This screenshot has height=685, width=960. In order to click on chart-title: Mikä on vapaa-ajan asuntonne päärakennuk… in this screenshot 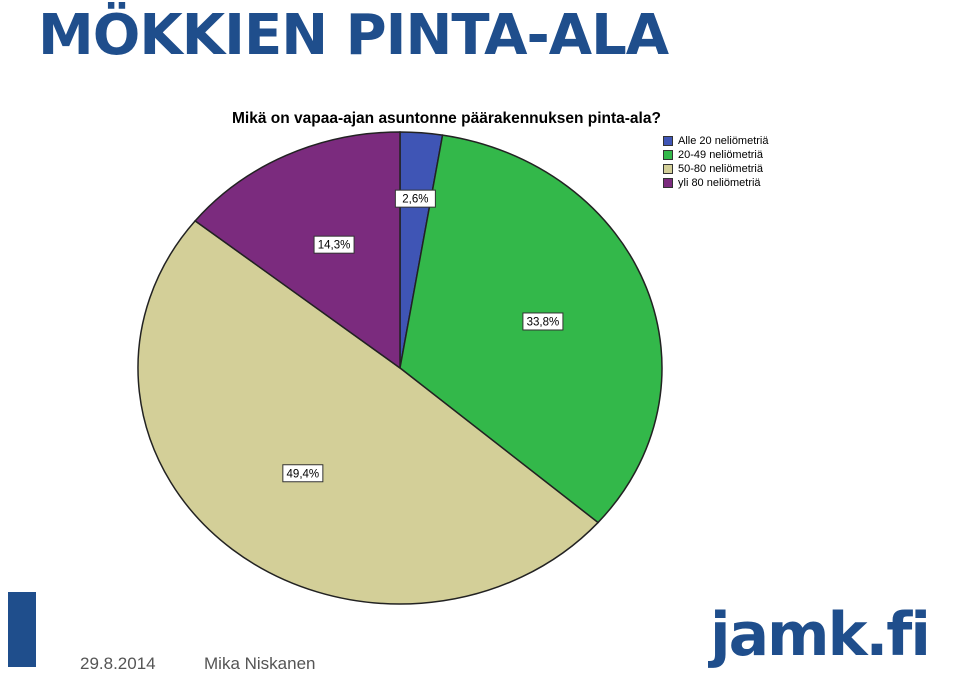, I will do `click(446, 118)`.